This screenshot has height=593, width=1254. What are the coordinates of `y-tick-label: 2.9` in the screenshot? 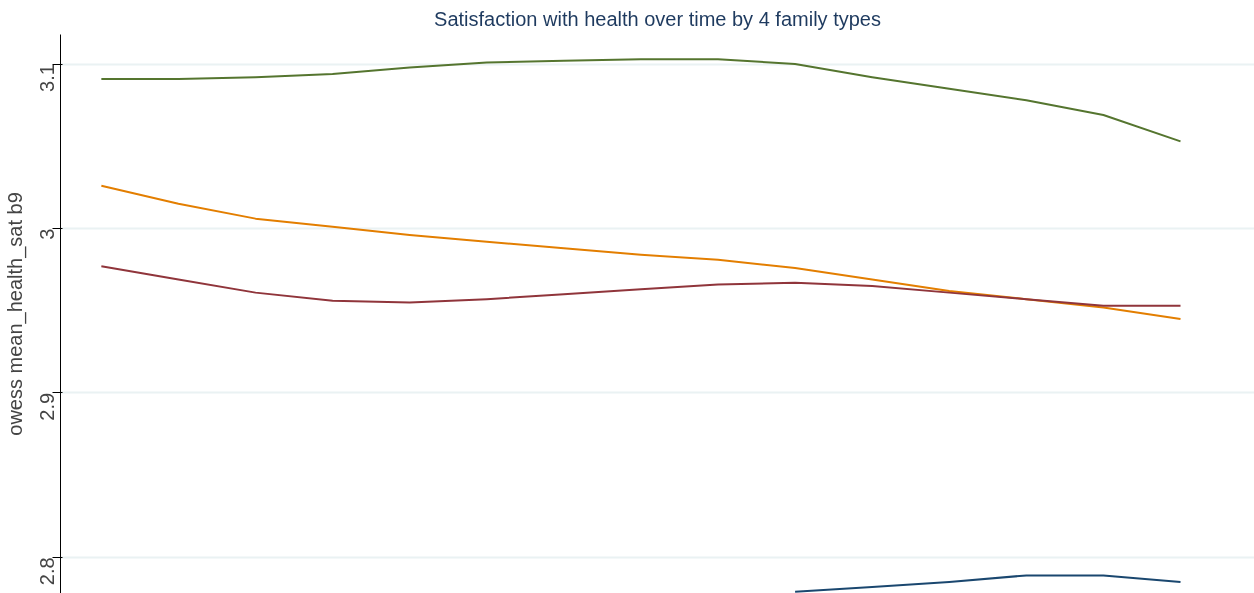 It's located at (47, 406).